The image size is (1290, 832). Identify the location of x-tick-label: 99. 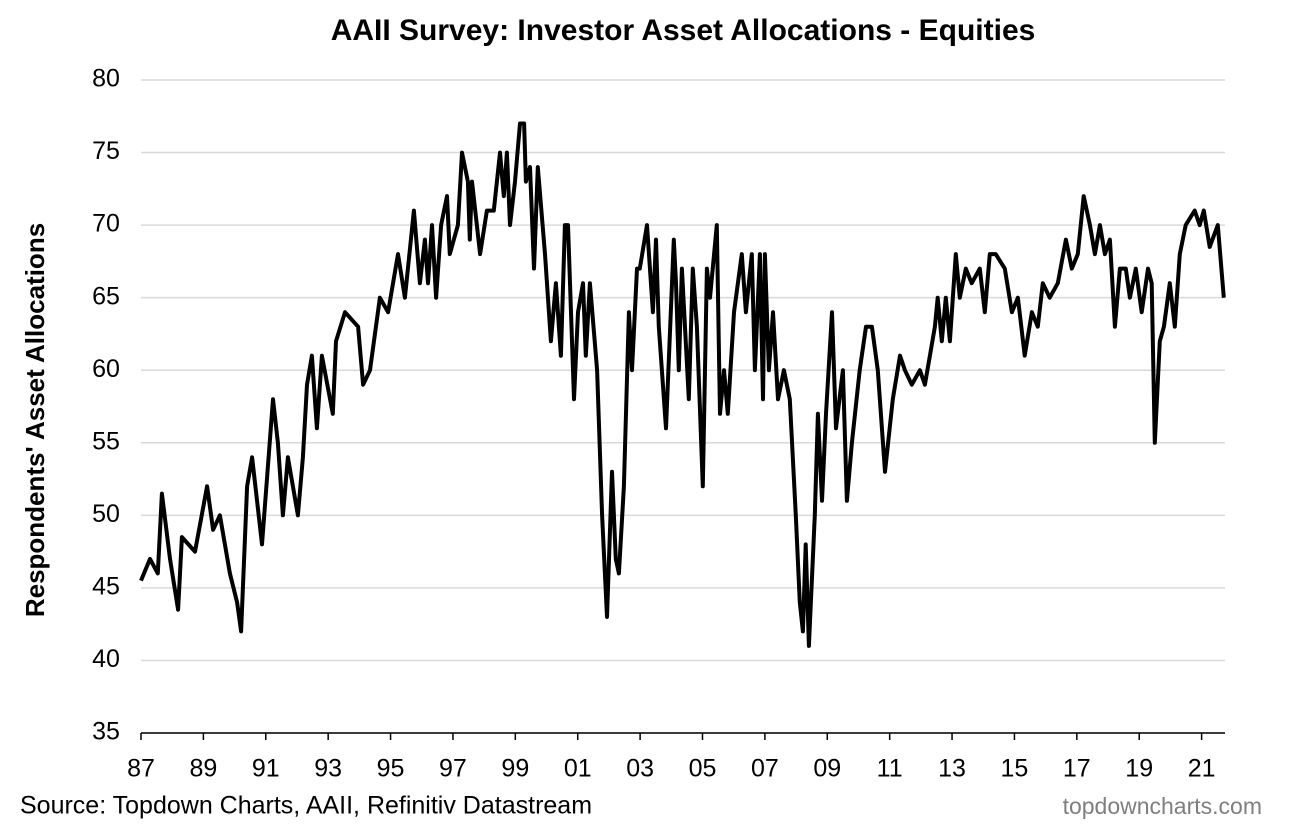
(515, 769).